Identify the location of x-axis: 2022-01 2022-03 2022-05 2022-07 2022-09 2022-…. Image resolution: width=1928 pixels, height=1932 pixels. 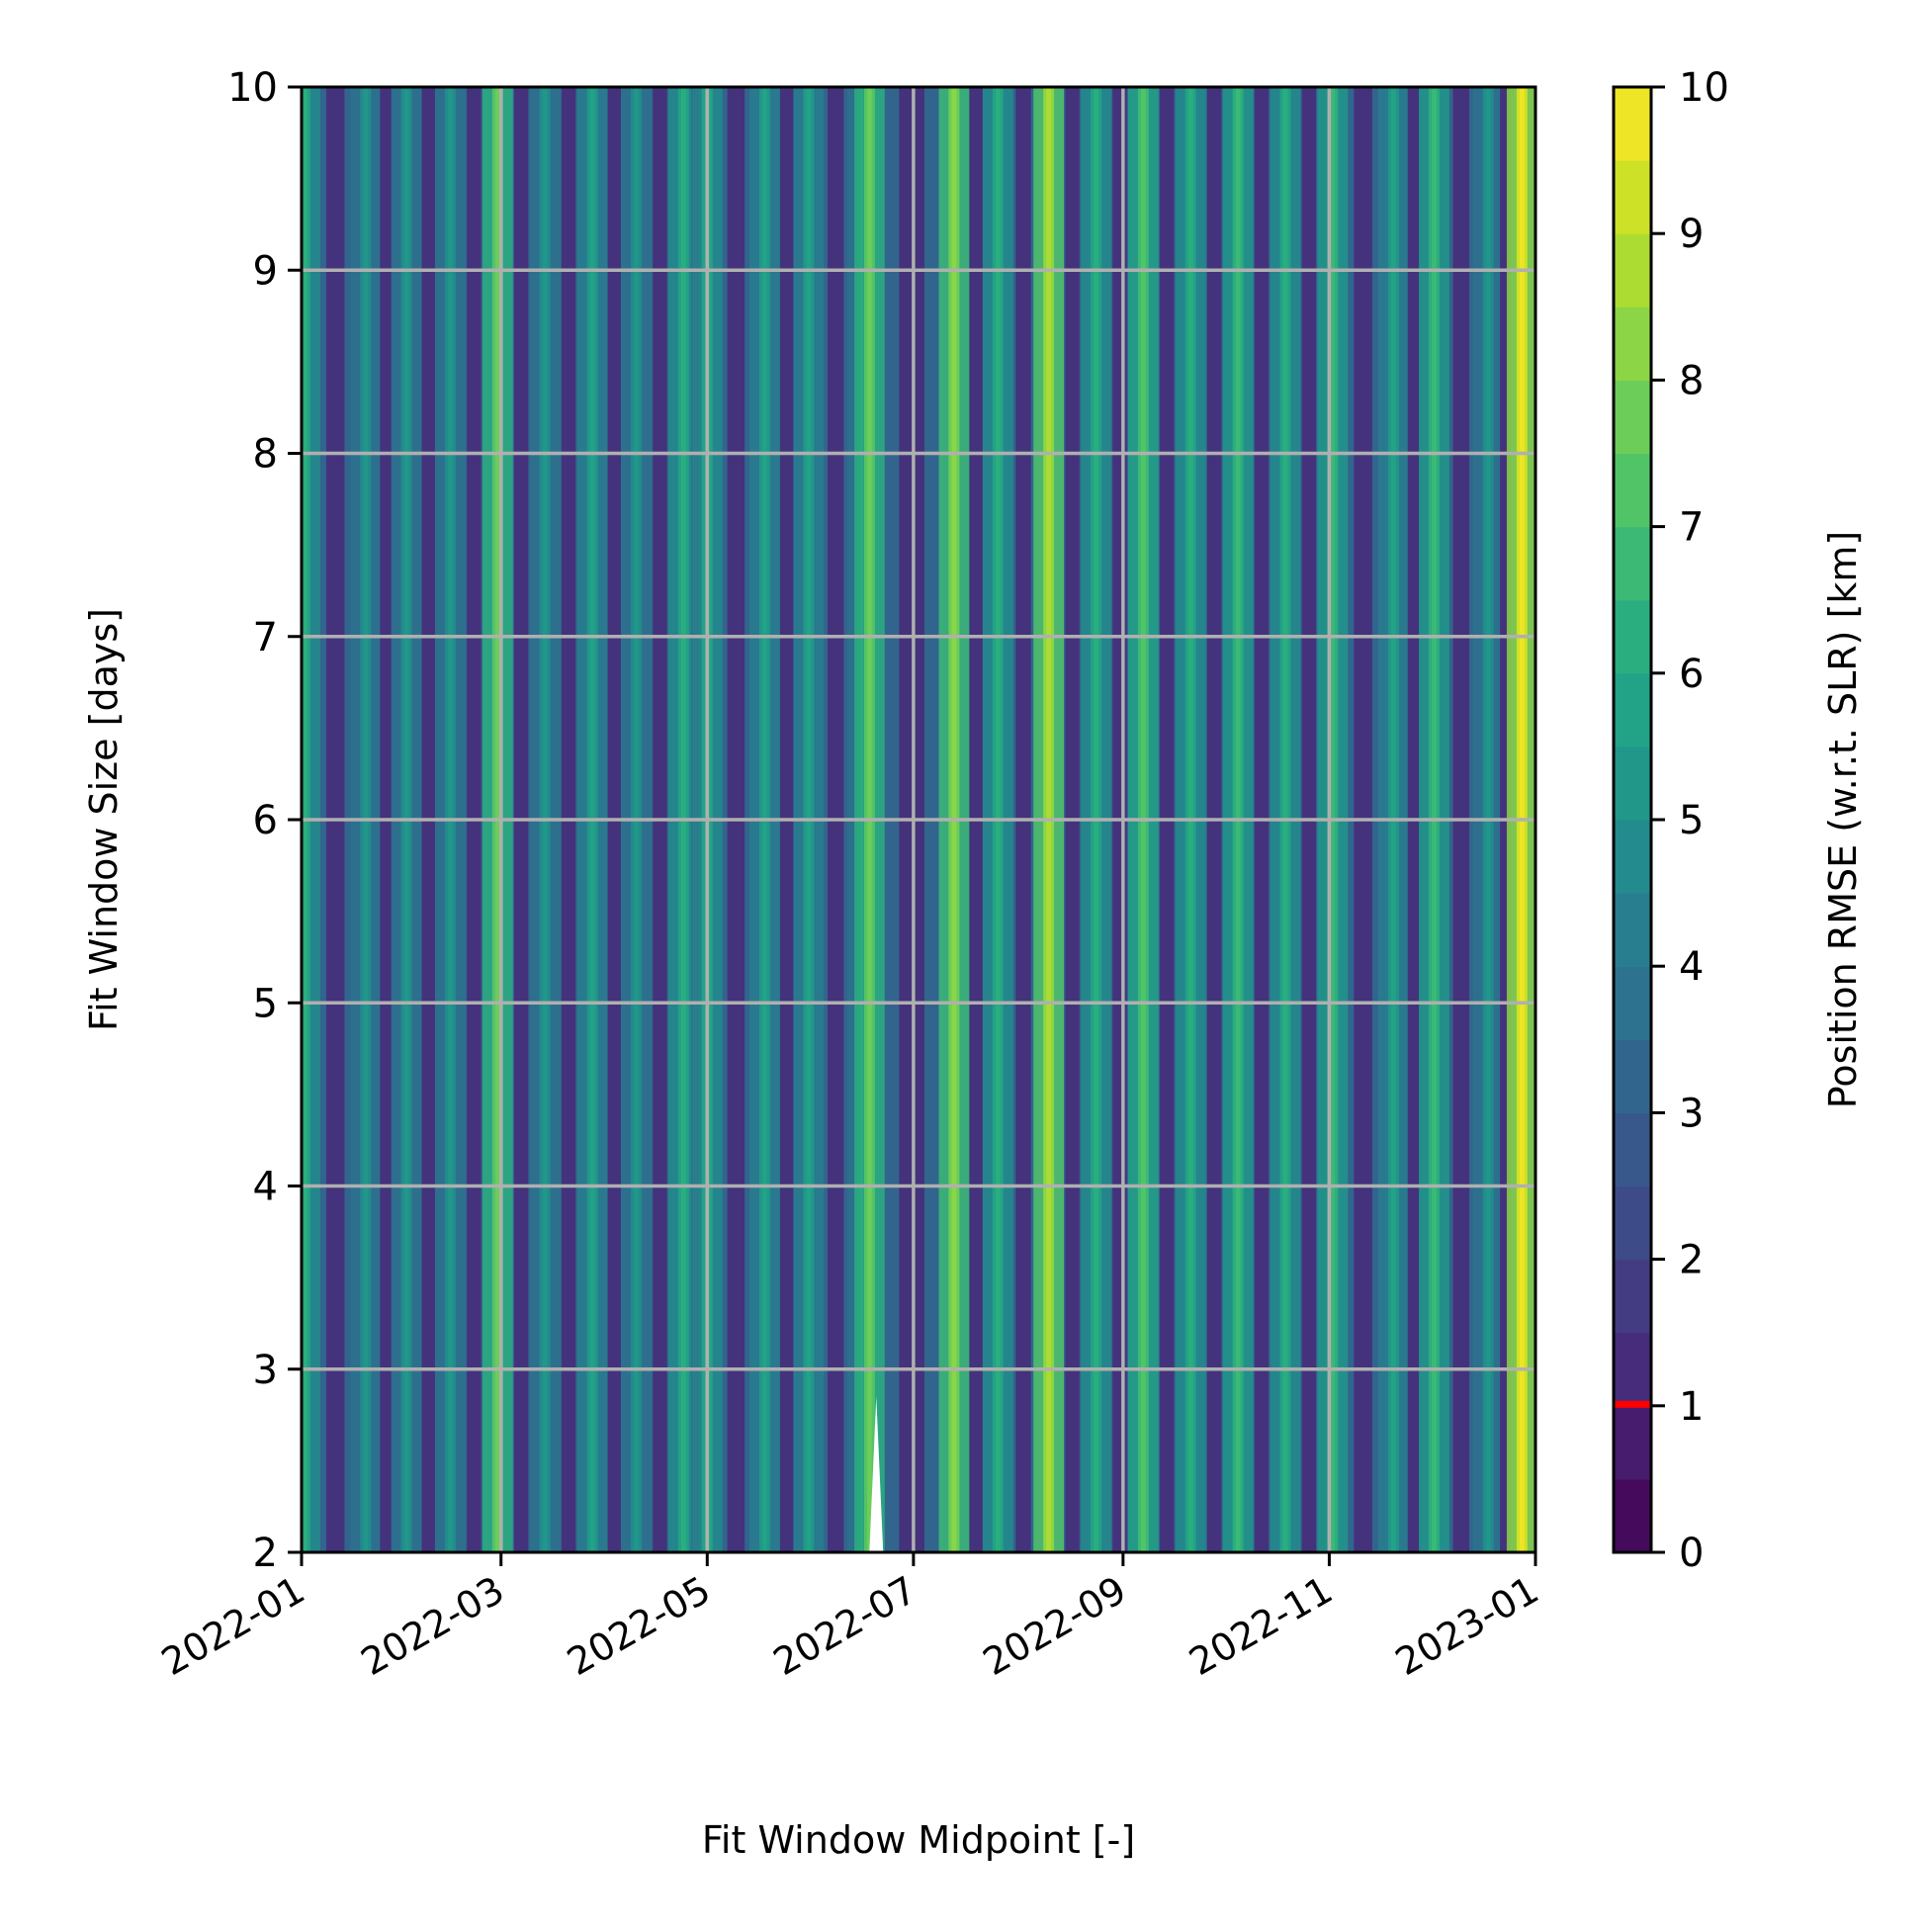
(850, 1618).